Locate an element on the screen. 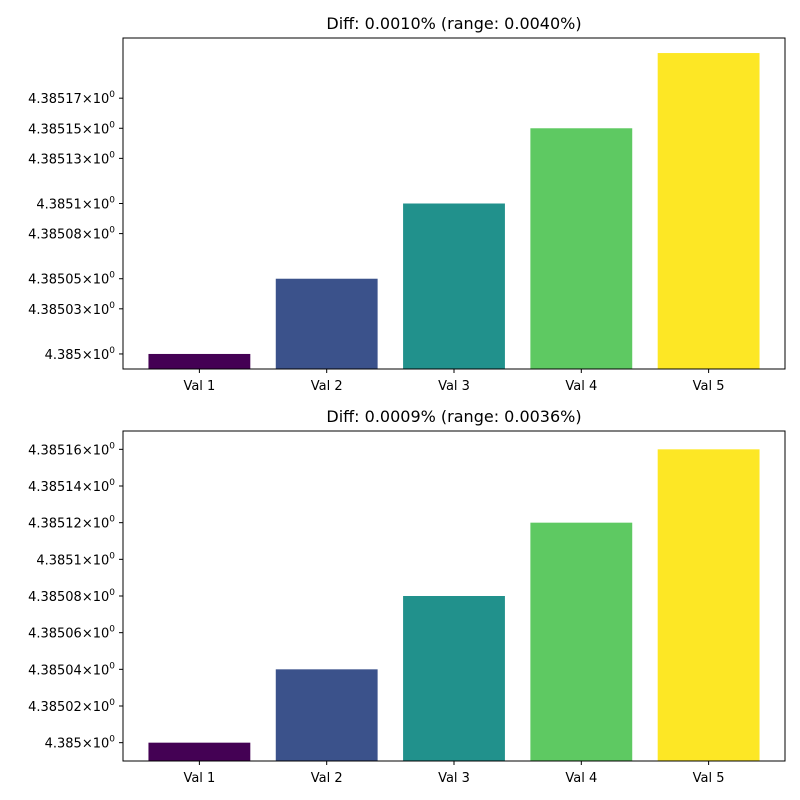  y-tick-label: 4.38516×100 is located at coordinates (71, 449).